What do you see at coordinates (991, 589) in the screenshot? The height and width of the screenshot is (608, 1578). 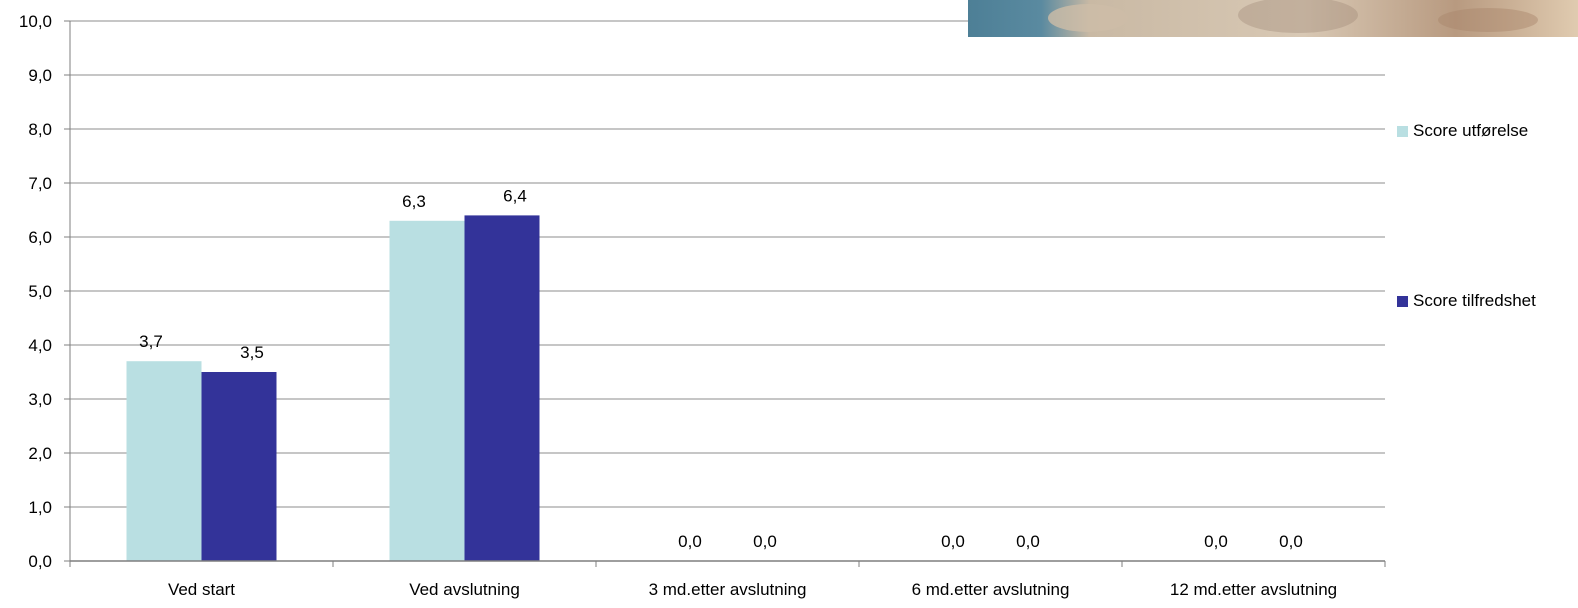 I see `x-tick-label: 6 md.etter avslutning` at bounding box center [991, 589].